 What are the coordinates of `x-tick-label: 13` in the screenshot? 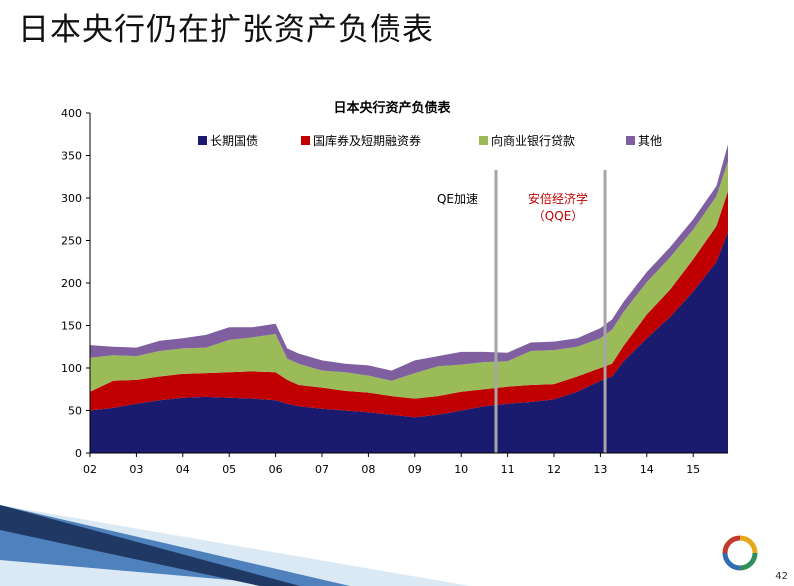 It's located at (600, 469).